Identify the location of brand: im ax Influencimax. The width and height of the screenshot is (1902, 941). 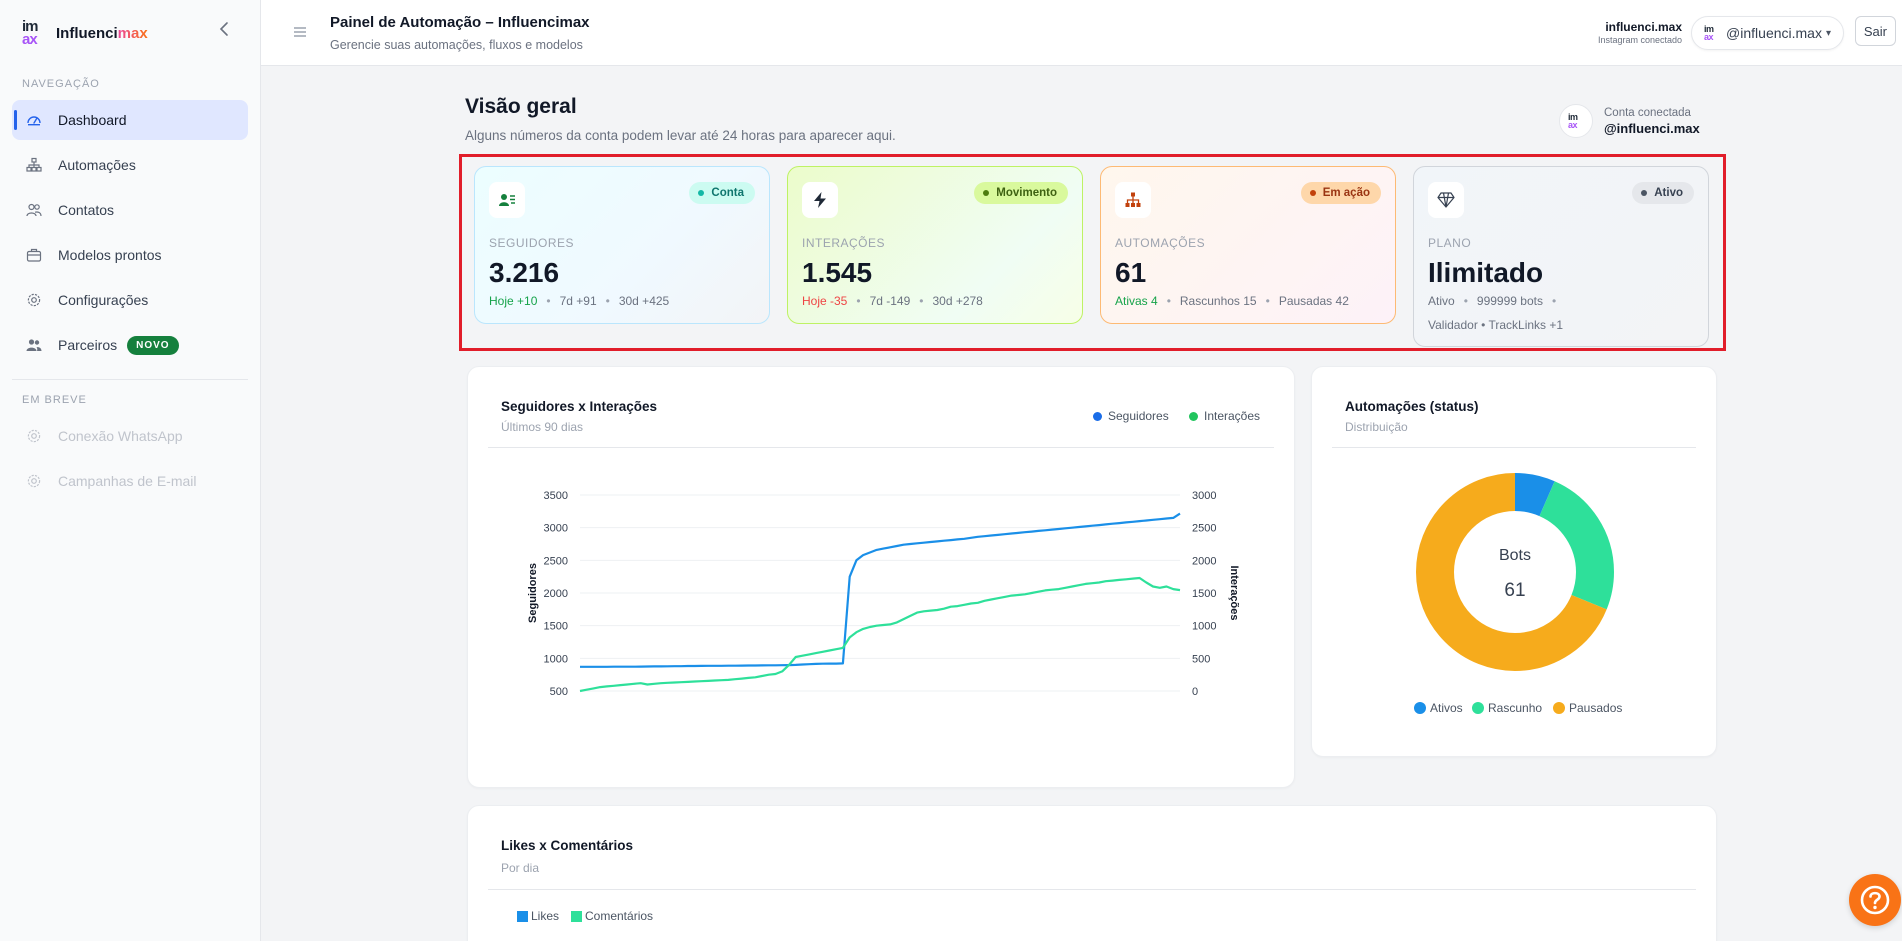
(130, 33).